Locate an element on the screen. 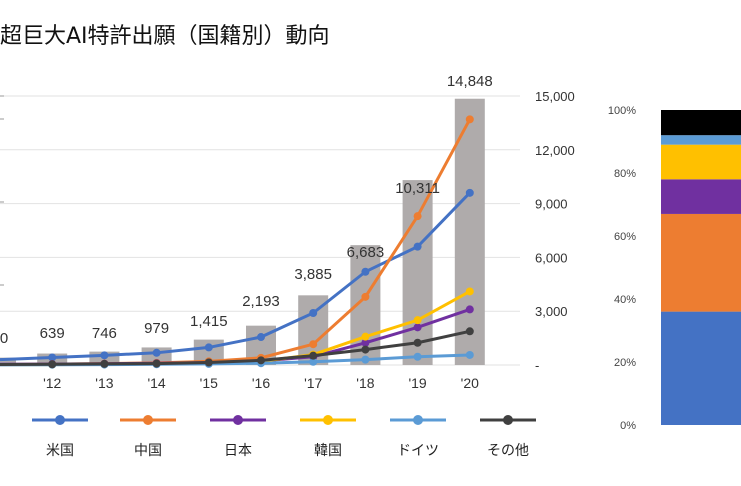  legend-item-korea: 韓国 is located at coordinates (328, 440).